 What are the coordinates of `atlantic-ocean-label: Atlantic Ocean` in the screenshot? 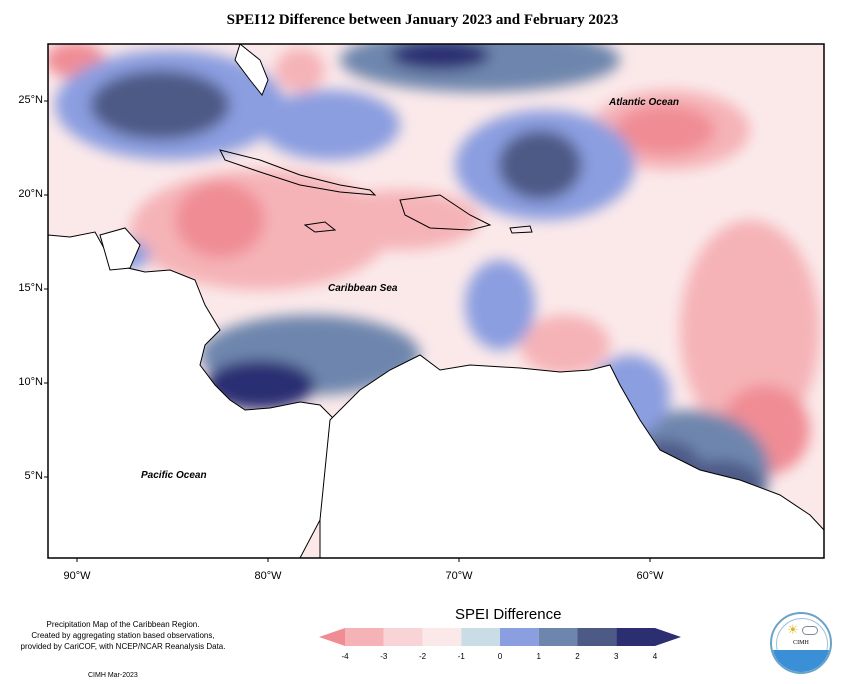 It's located at (644, 102).